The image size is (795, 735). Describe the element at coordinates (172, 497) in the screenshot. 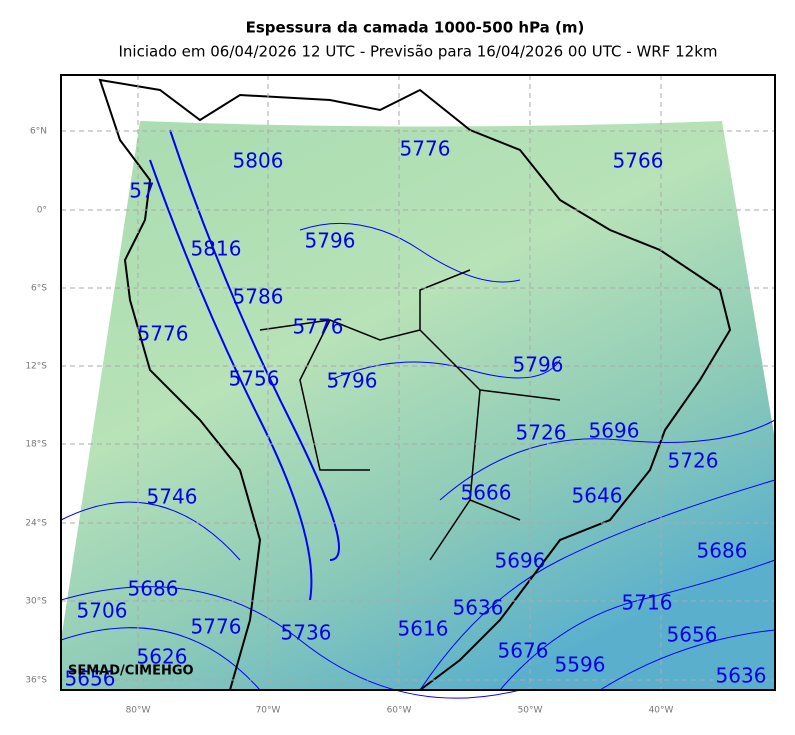

I see `contour-label: 5746` at that location.